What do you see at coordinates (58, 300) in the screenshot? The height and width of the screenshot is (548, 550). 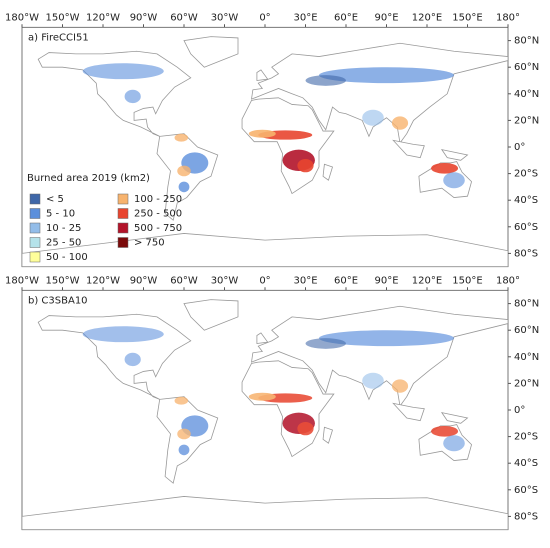 I see `panel-title: b) C3SBA10` at bounding box center [58, 300].